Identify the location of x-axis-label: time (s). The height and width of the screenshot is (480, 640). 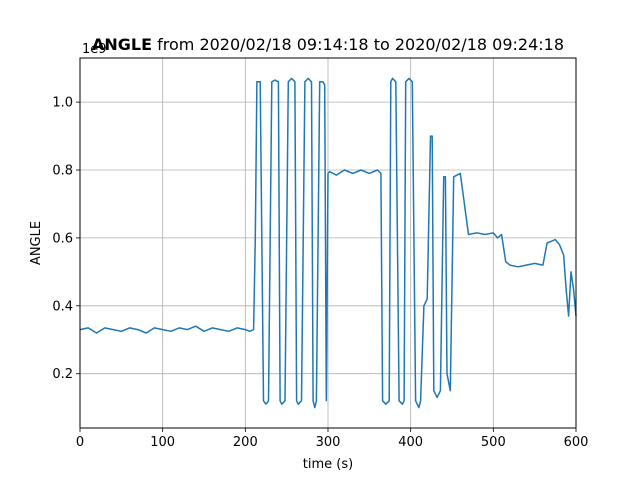
(328, 464).